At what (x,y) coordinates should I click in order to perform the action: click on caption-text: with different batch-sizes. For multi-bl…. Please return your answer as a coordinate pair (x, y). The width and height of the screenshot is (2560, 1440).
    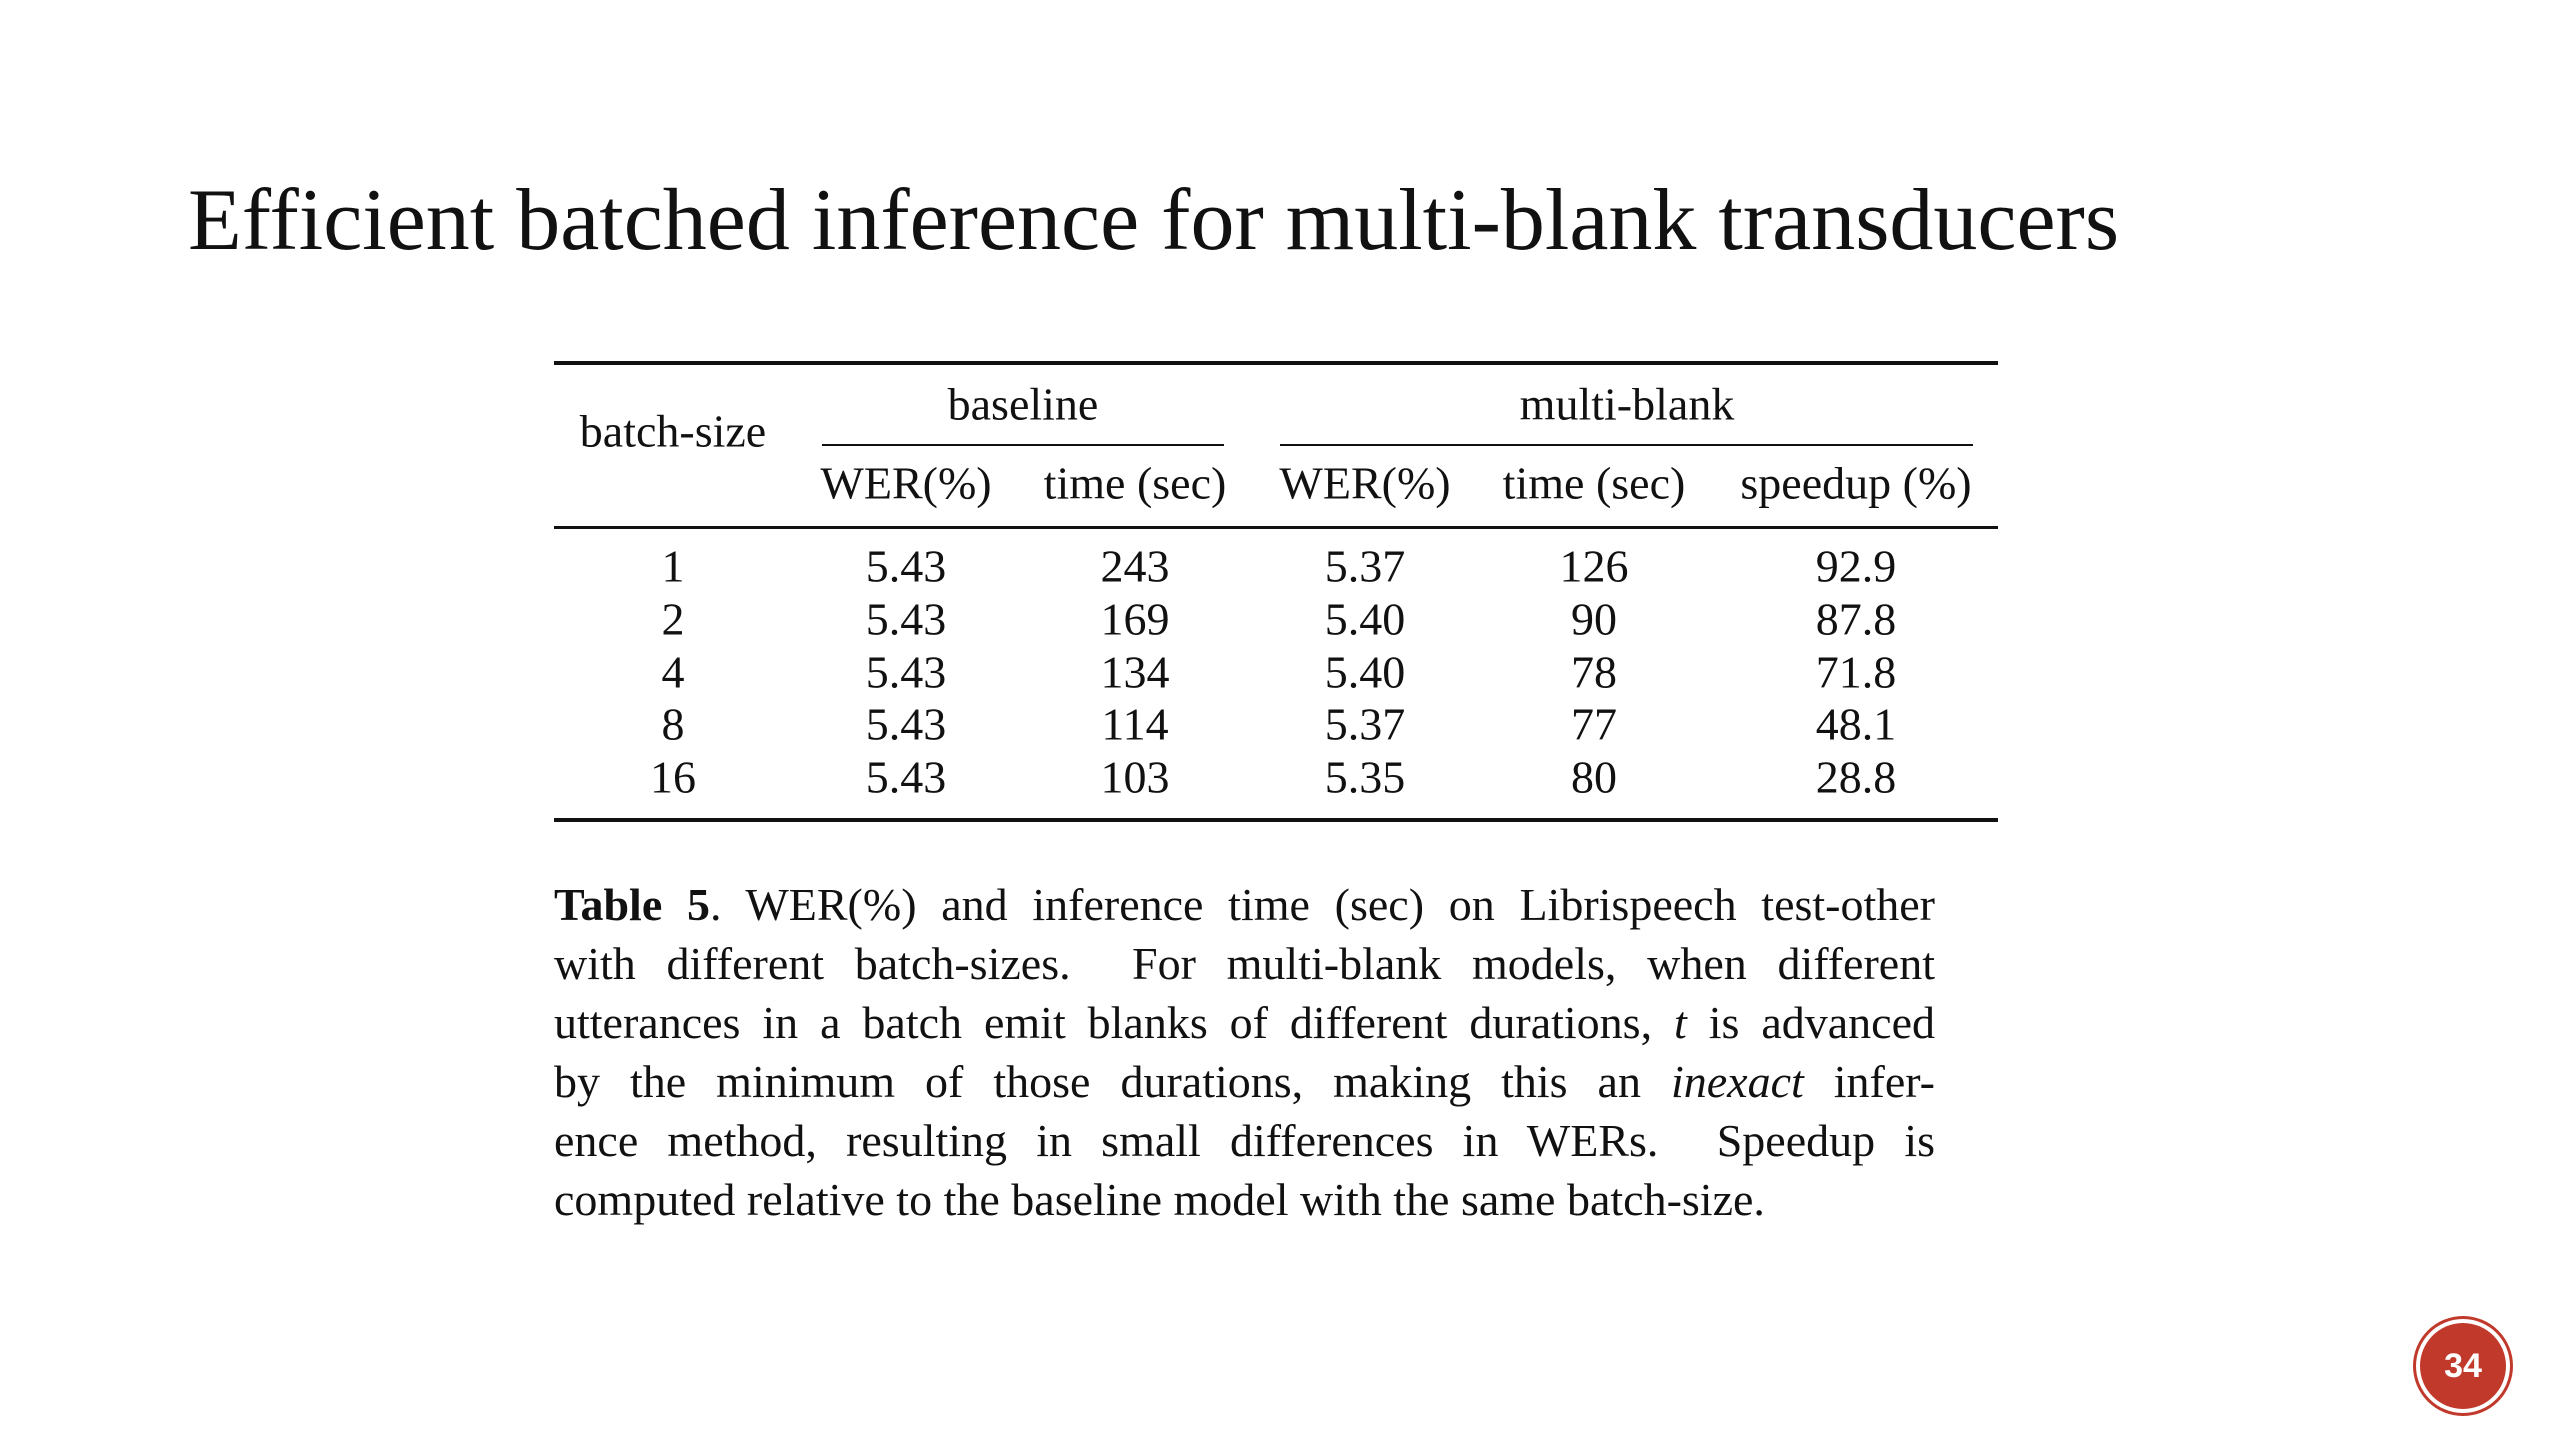
    Looking at the image, I should click on (1244, 963).